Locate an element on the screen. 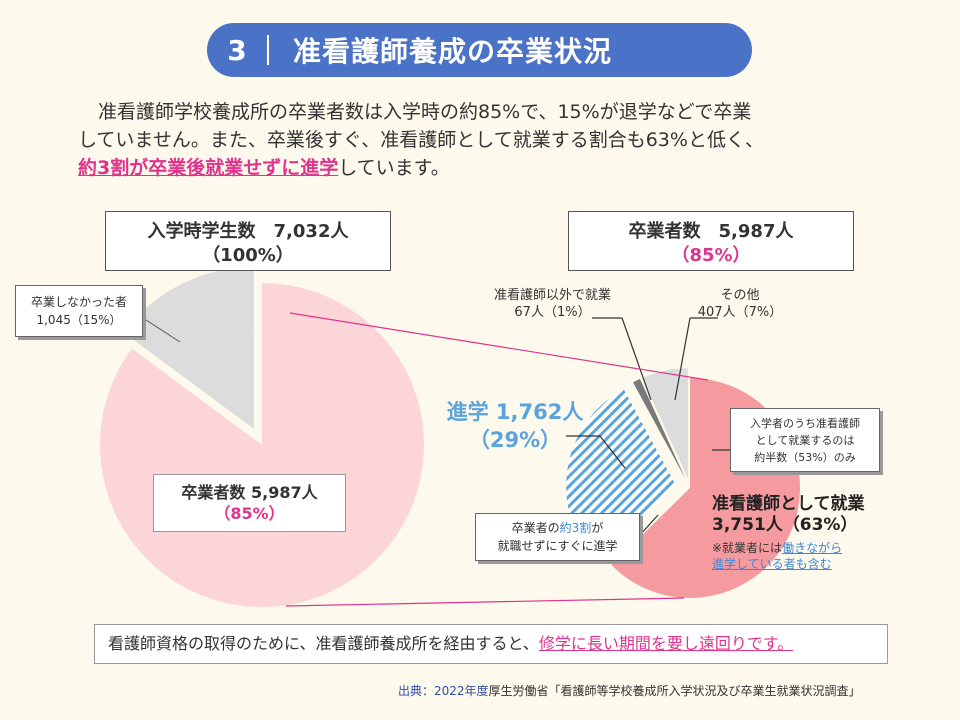  entrants-percent: （100%） is located at coordinates (248, 255).